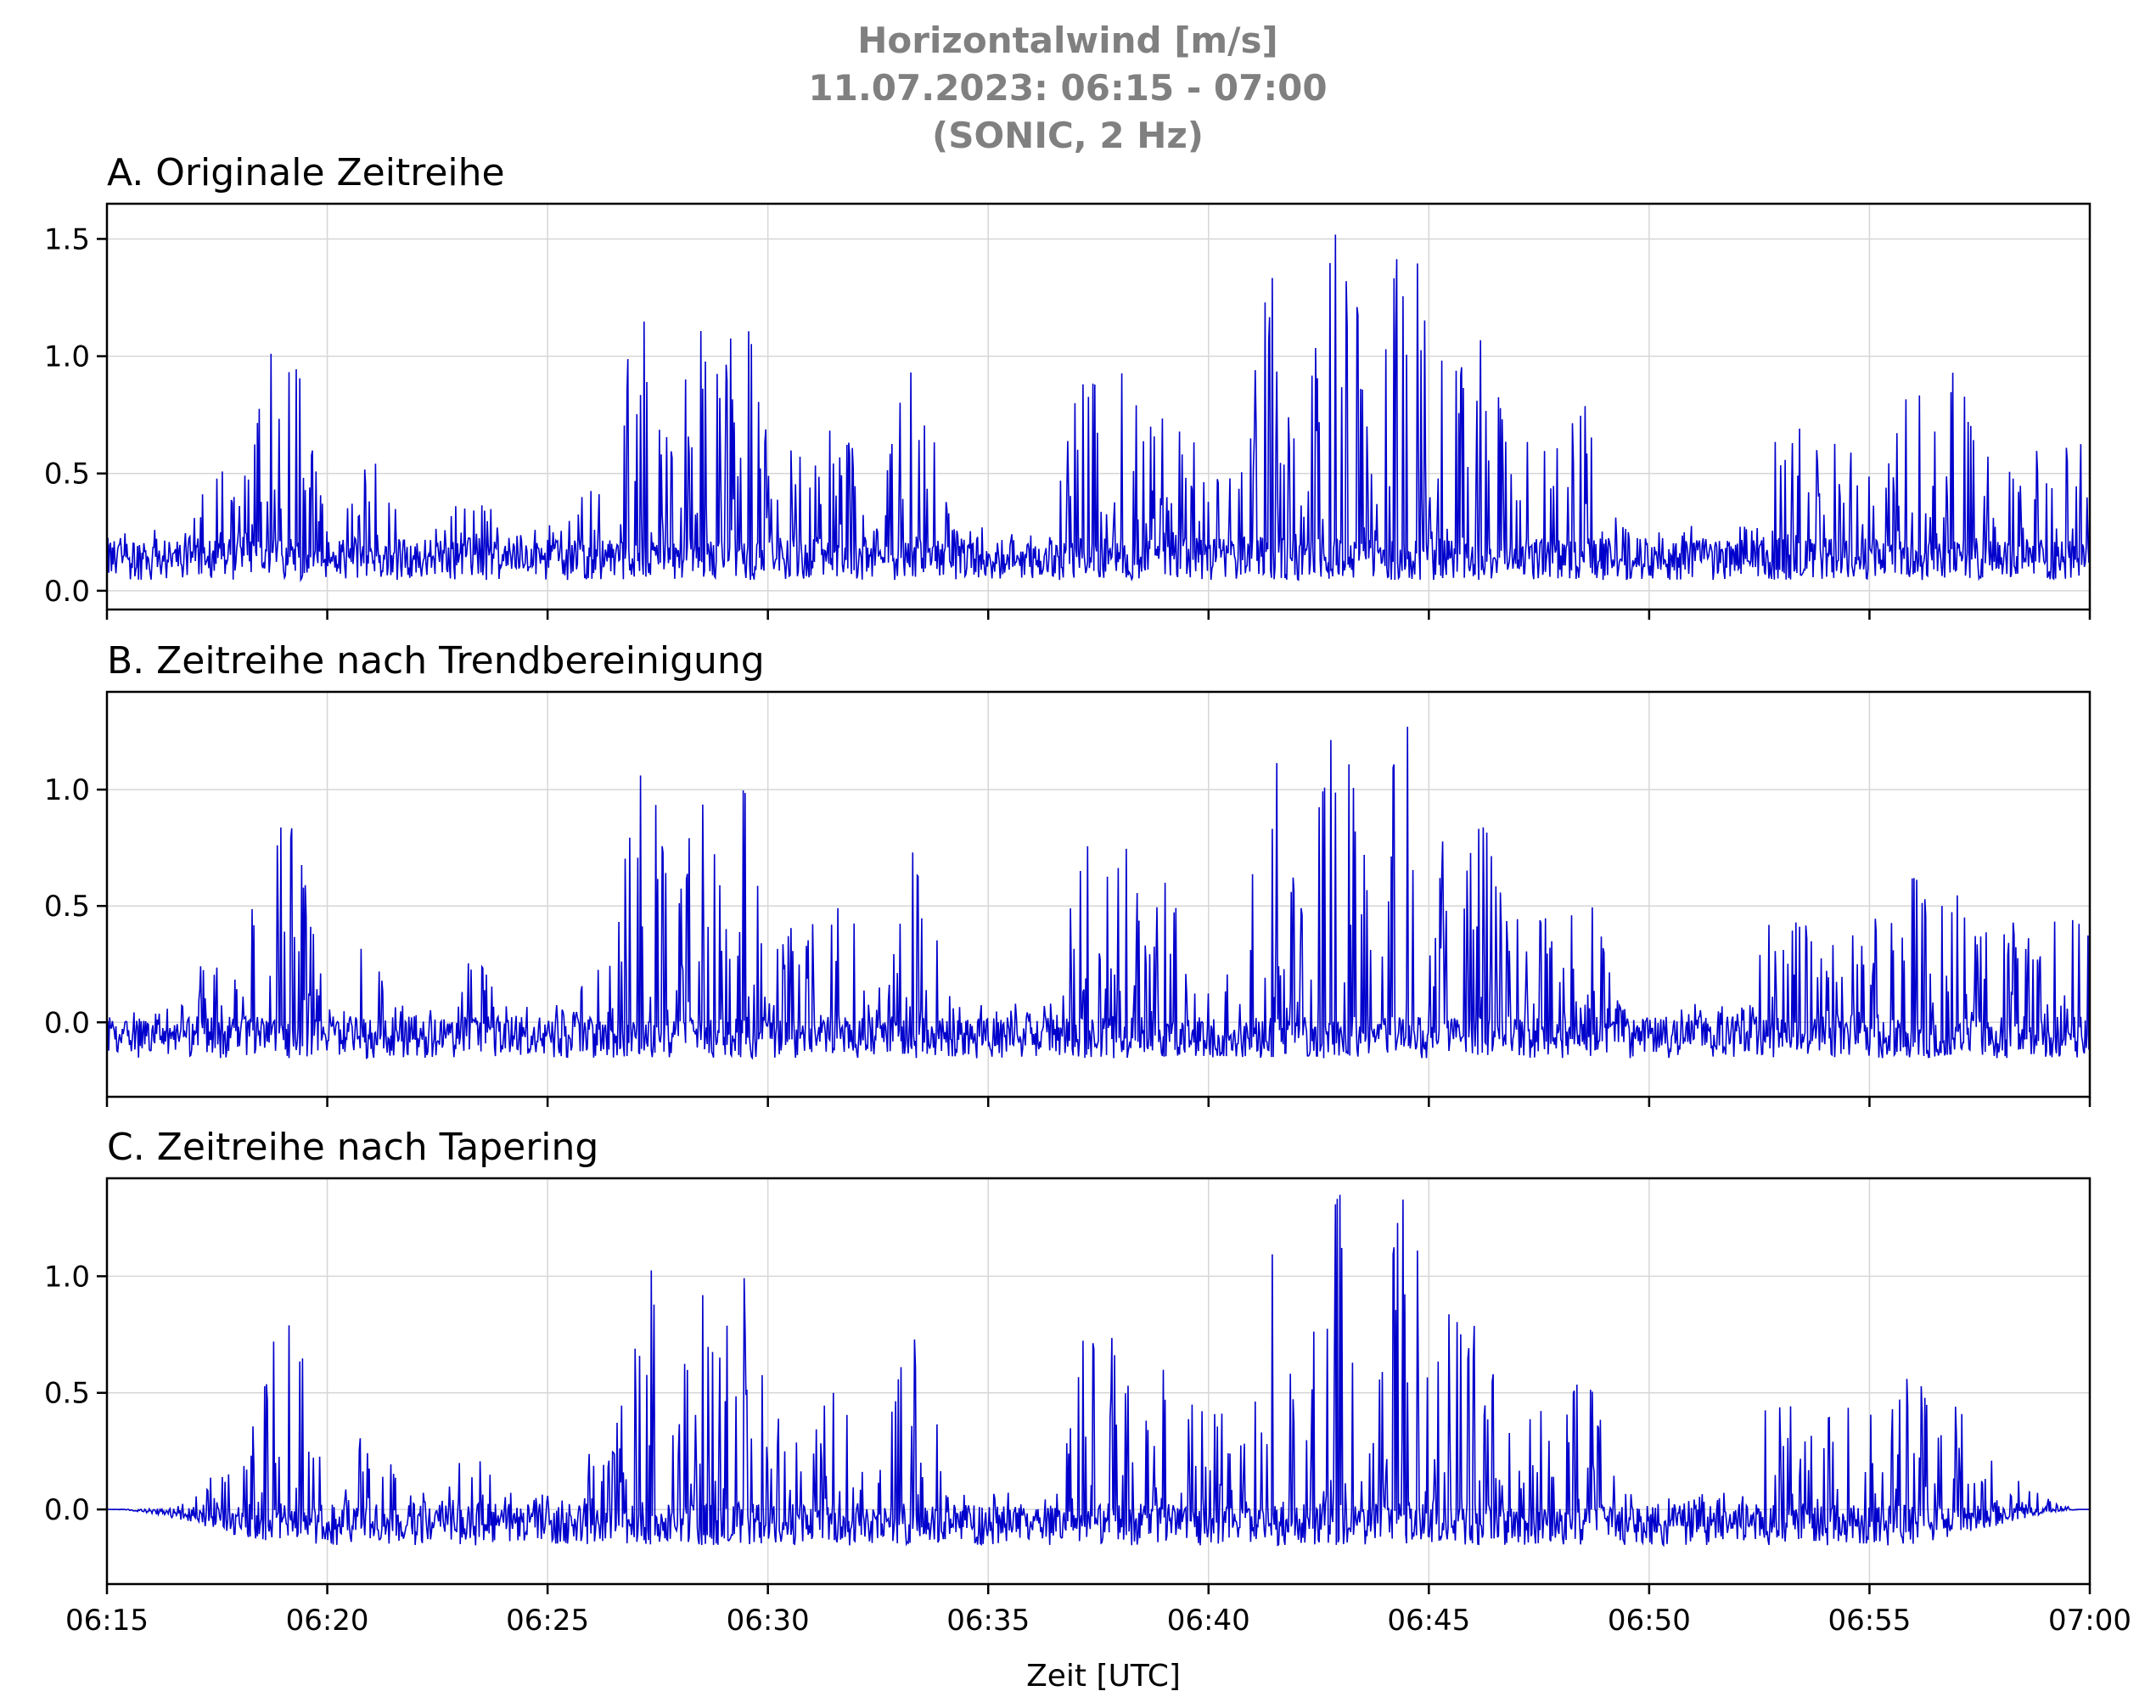 This screenshot has height=1708, width=2156. I want to click on x-tick-label: 07:00, so click(2089, 1621).